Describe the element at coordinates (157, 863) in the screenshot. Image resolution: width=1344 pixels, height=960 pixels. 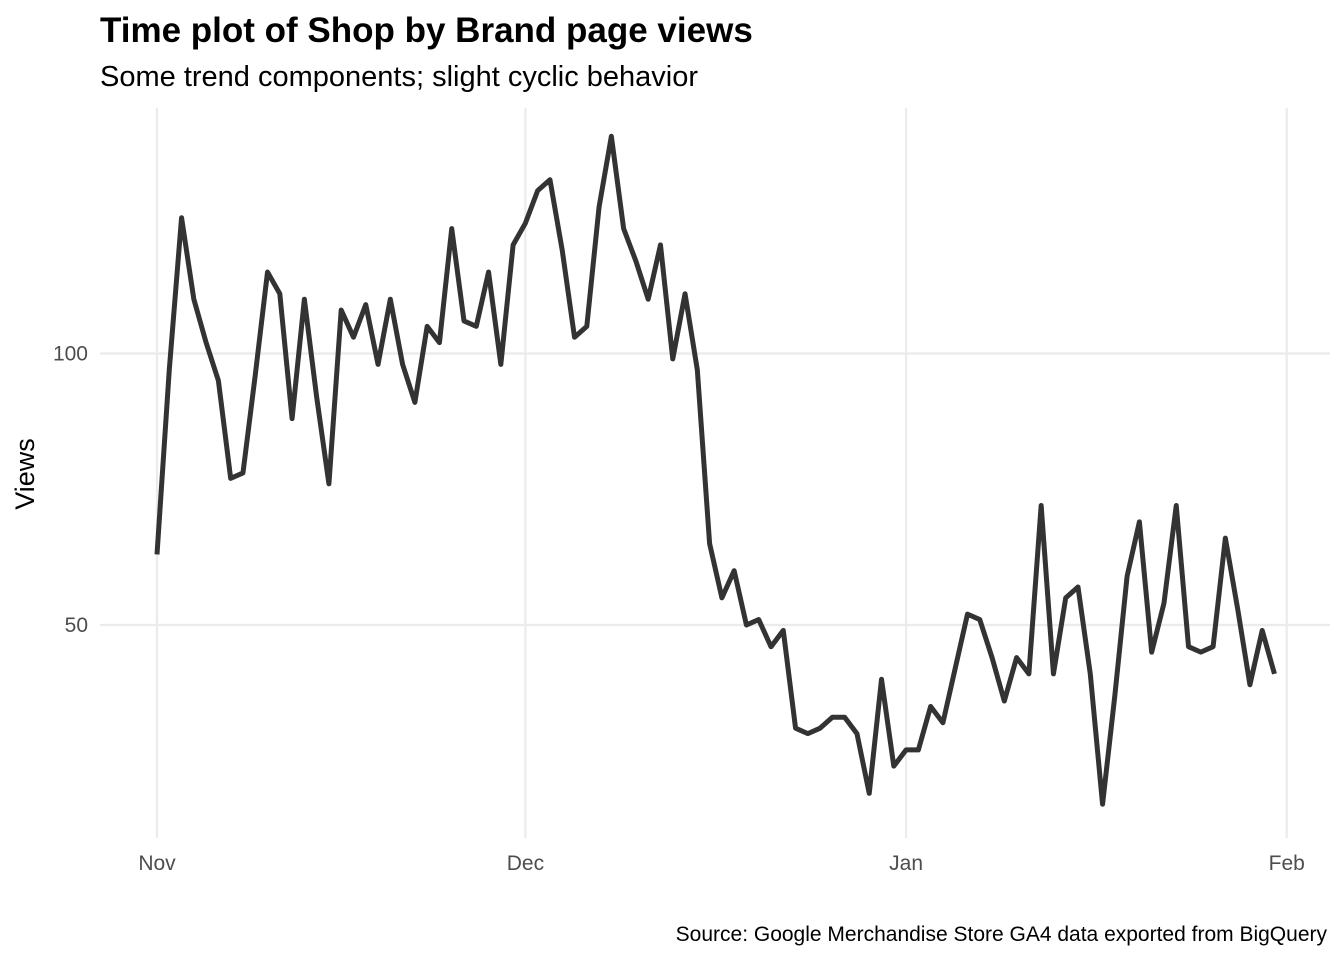
I see `x-tick-label: Nov` at that location.